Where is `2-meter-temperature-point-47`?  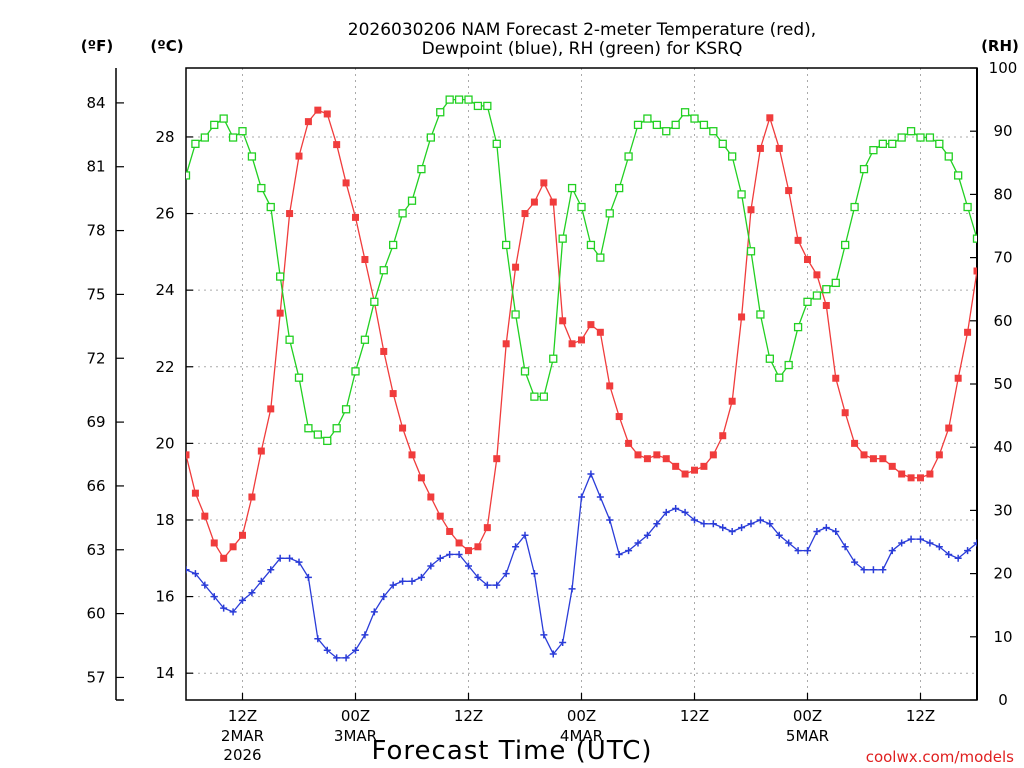 2-meter-temperature-point-47 is located at coordinates (572, 344).